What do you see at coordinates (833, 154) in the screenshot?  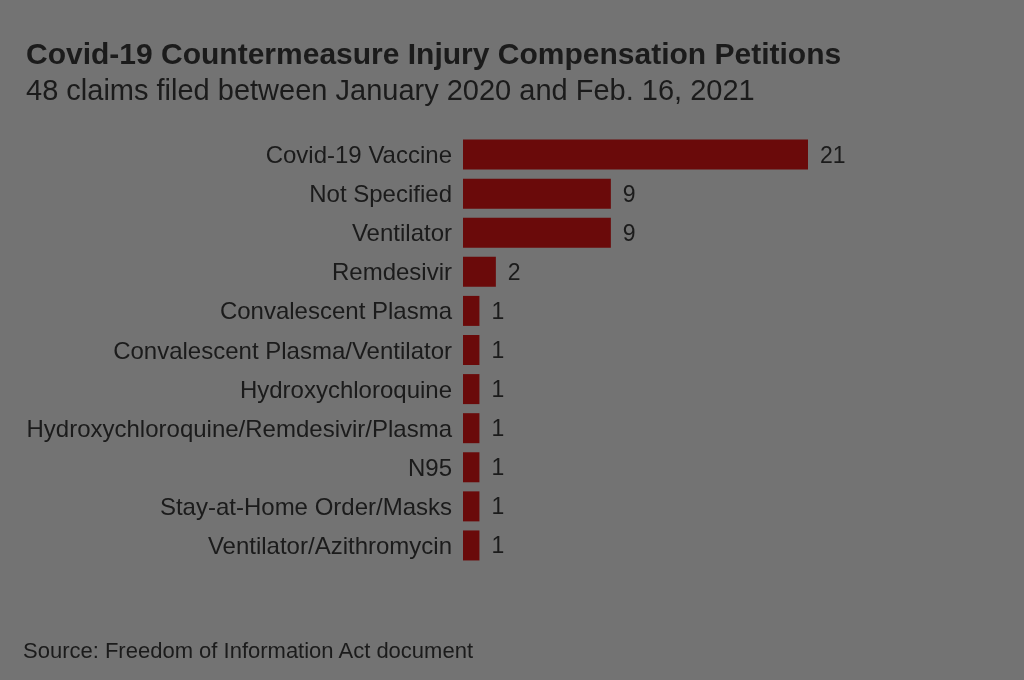 I see `data-label: 21` at bounding box center [833, 154].